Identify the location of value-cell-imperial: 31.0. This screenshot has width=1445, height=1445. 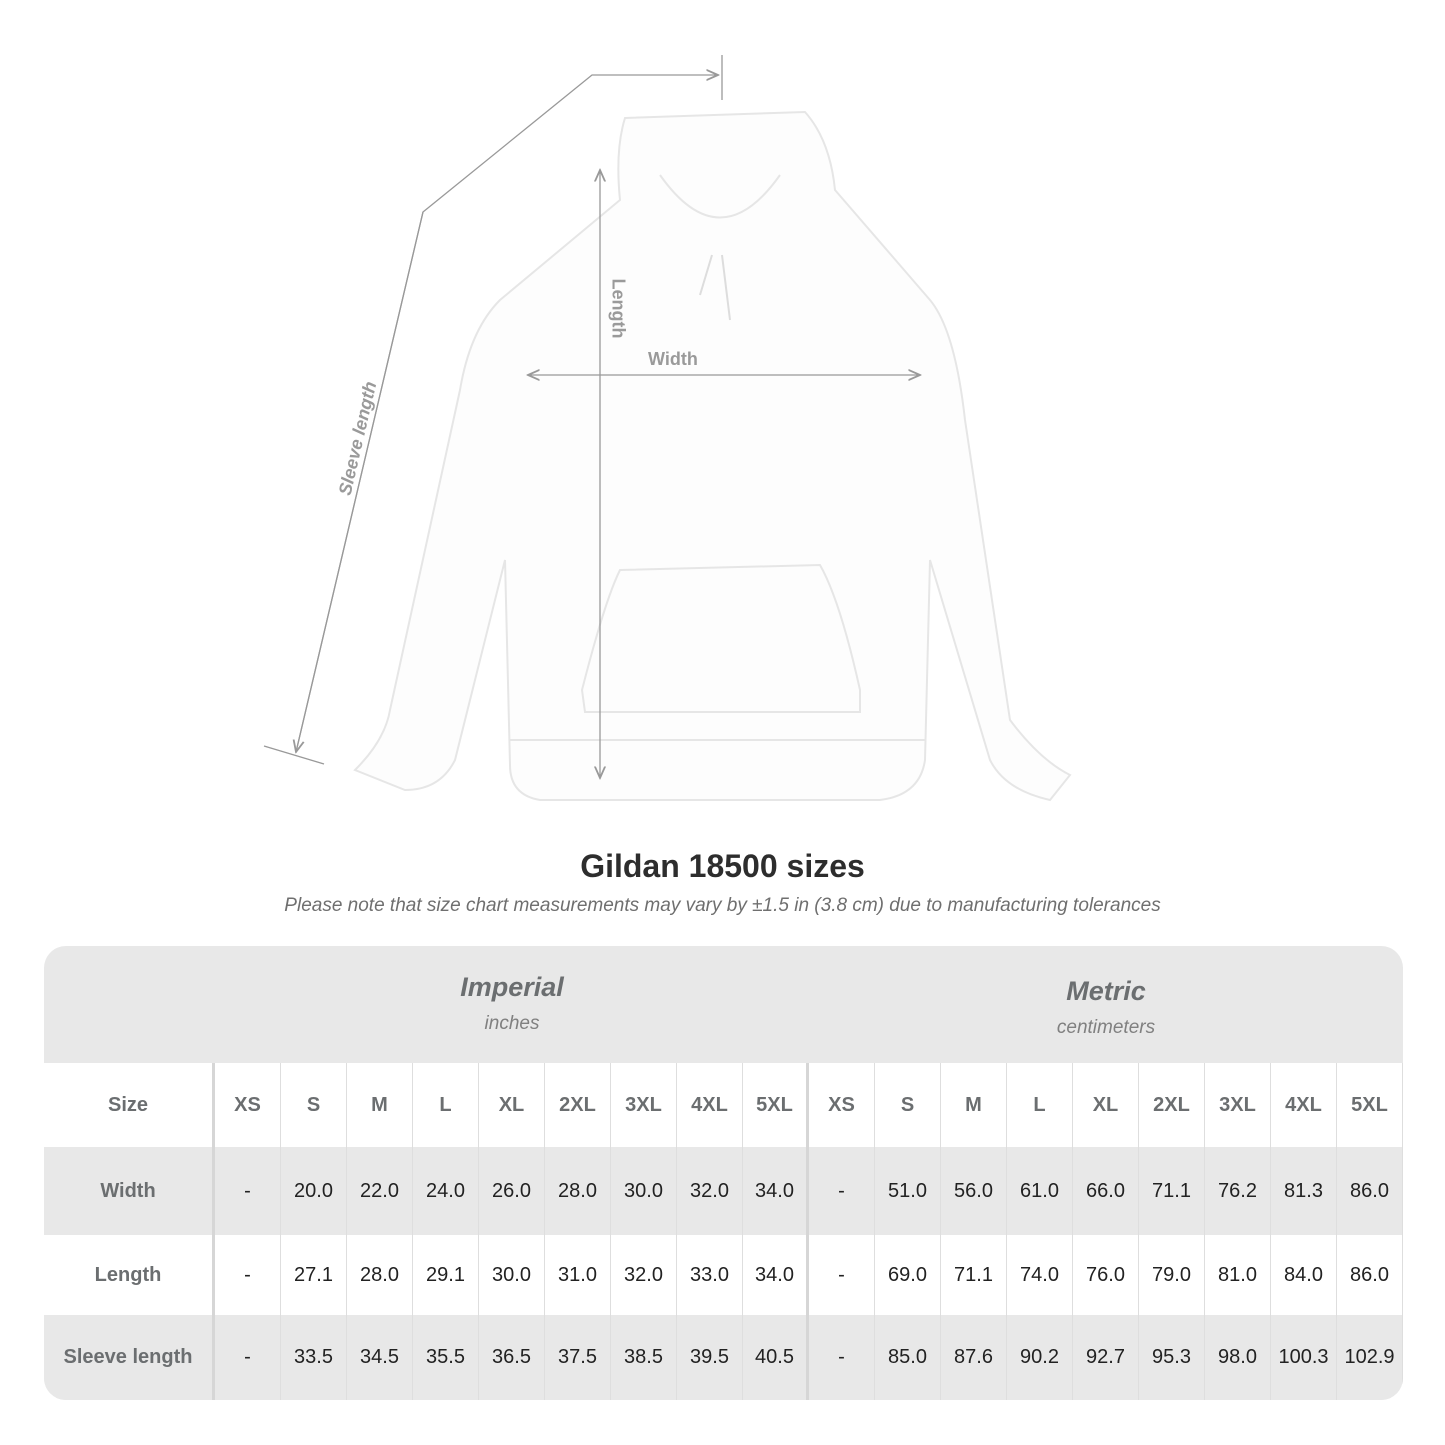
(578, 1275).